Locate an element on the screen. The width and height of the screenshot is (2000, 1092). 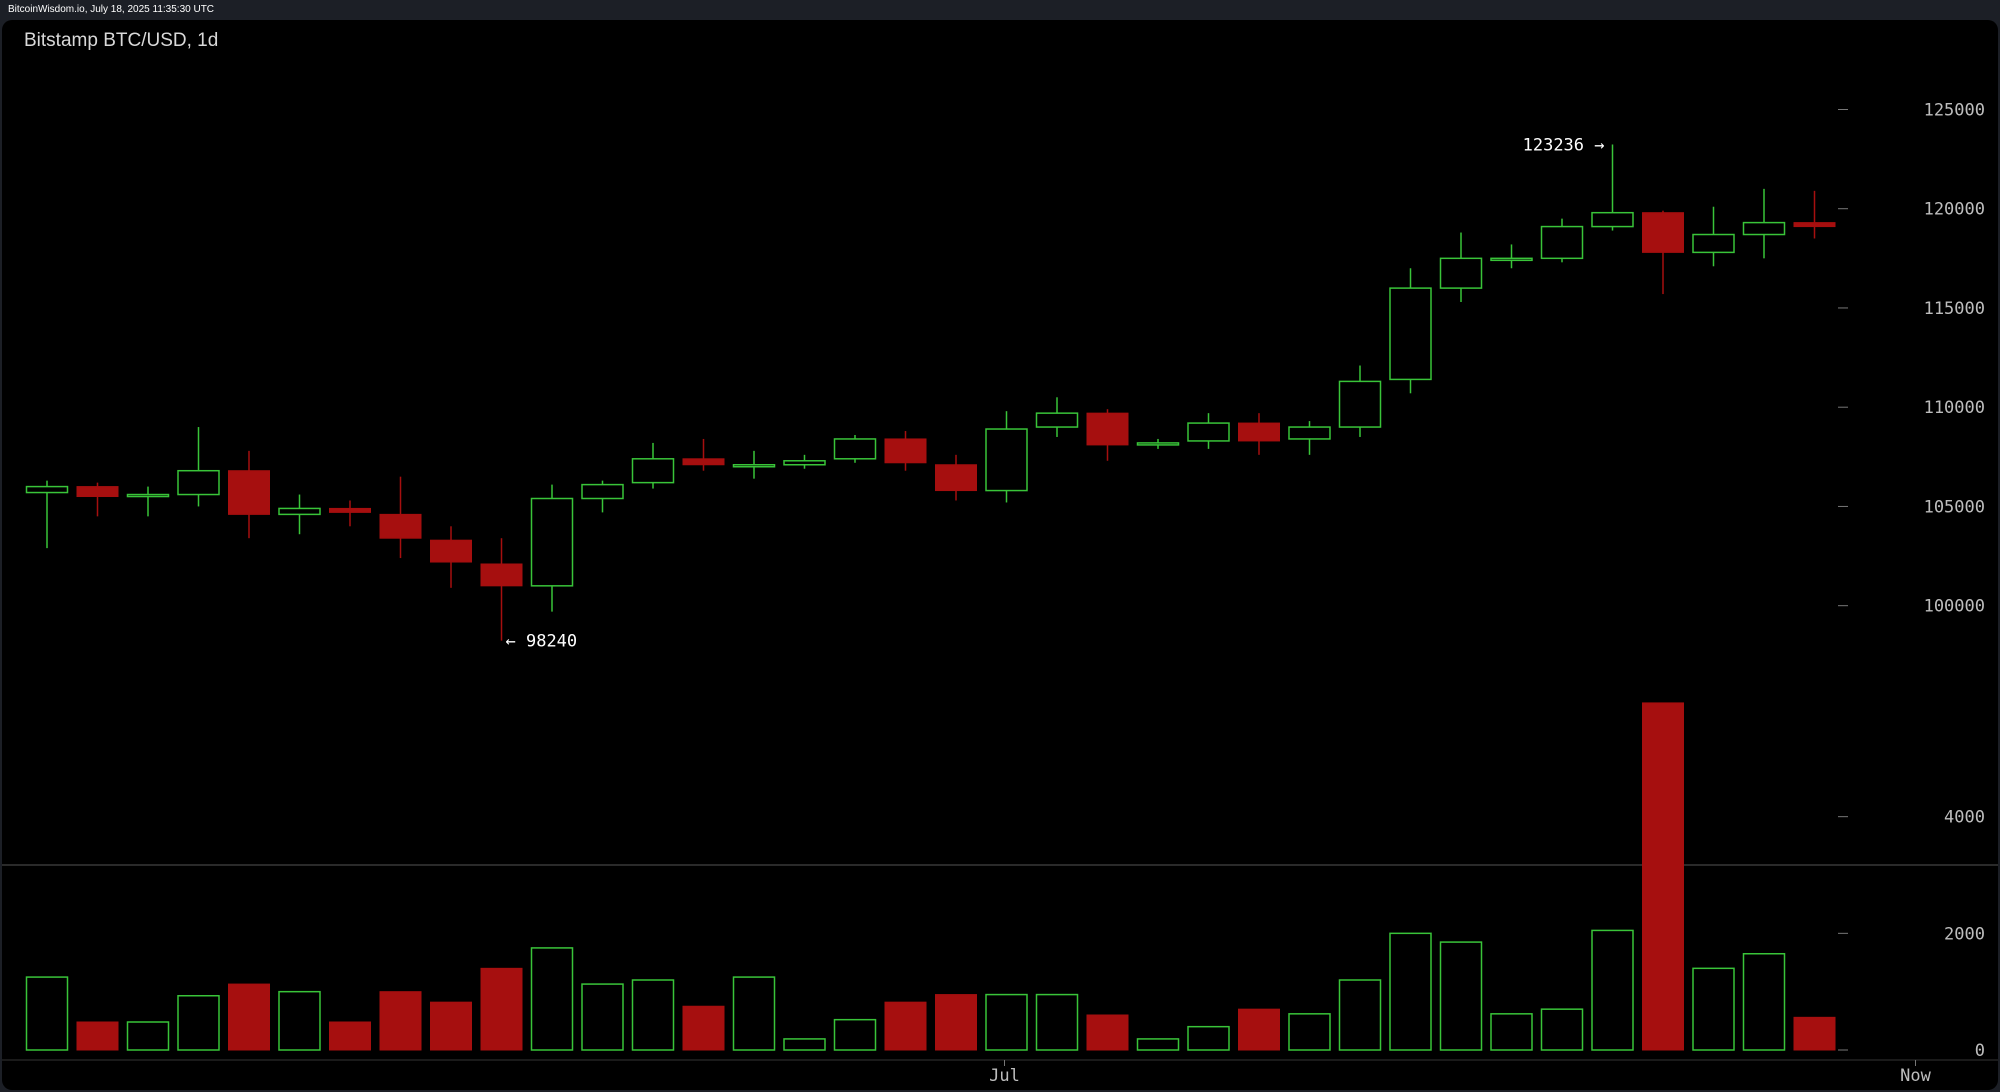
time-tick-label: Now is located at coordinates (1915, 1076).